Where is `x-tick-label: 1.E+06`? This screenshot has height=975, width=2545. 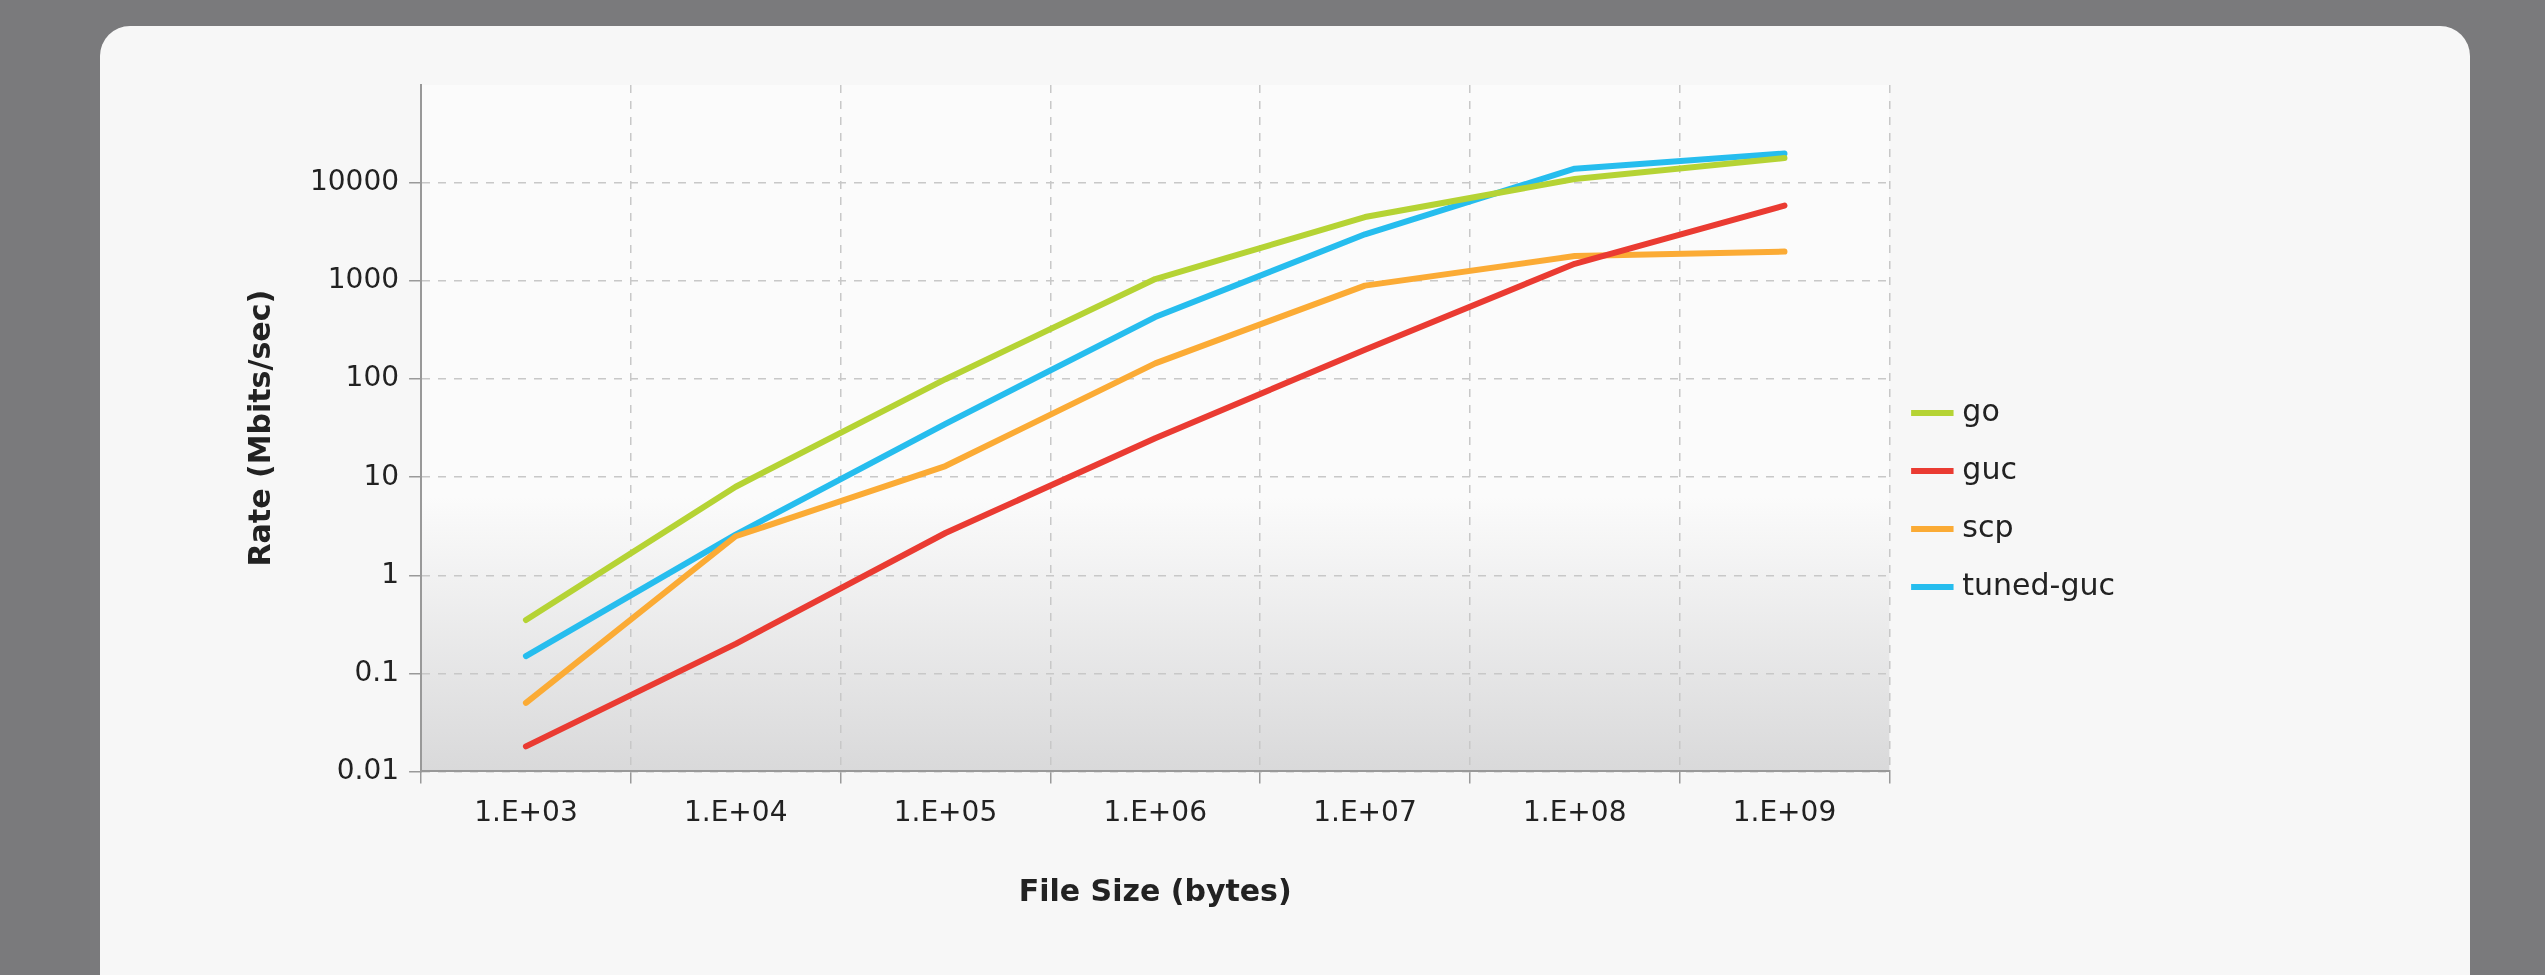 x-tick-label: 1.E+06 is located at coordinates (1155, 812).